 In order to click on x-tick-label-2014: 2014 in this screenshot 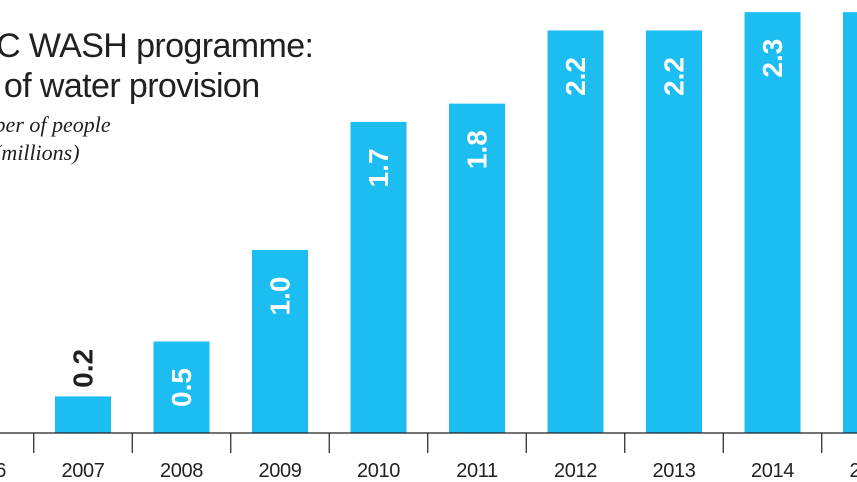, I will do `click(772, 471)`.